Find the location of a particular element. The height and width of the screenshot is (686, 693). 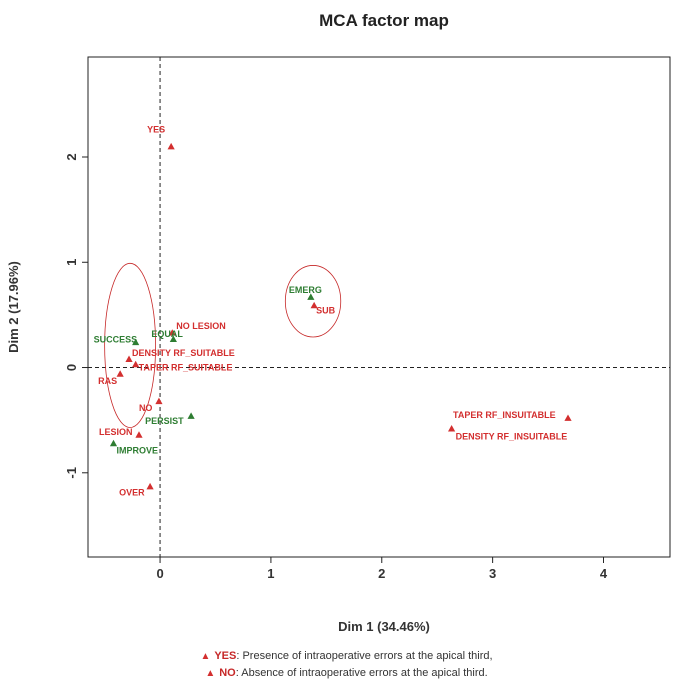

x-axis: 0 1 2 3 4 is located at coordinates (382, 569).